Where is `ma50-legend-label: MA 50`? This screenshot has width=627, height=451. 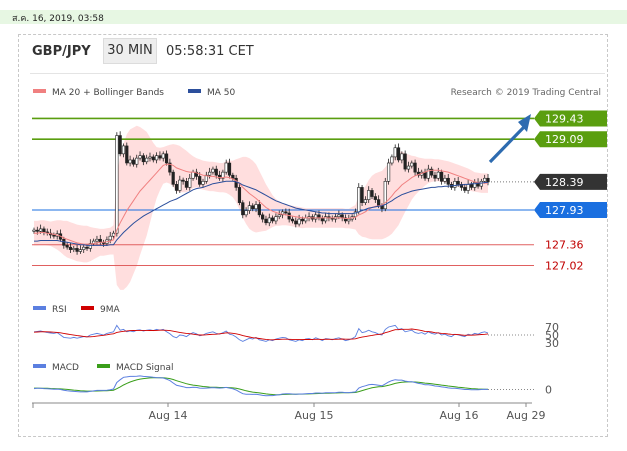 ma50-legend-label: MA 50 is located at coordinates (221, 93).